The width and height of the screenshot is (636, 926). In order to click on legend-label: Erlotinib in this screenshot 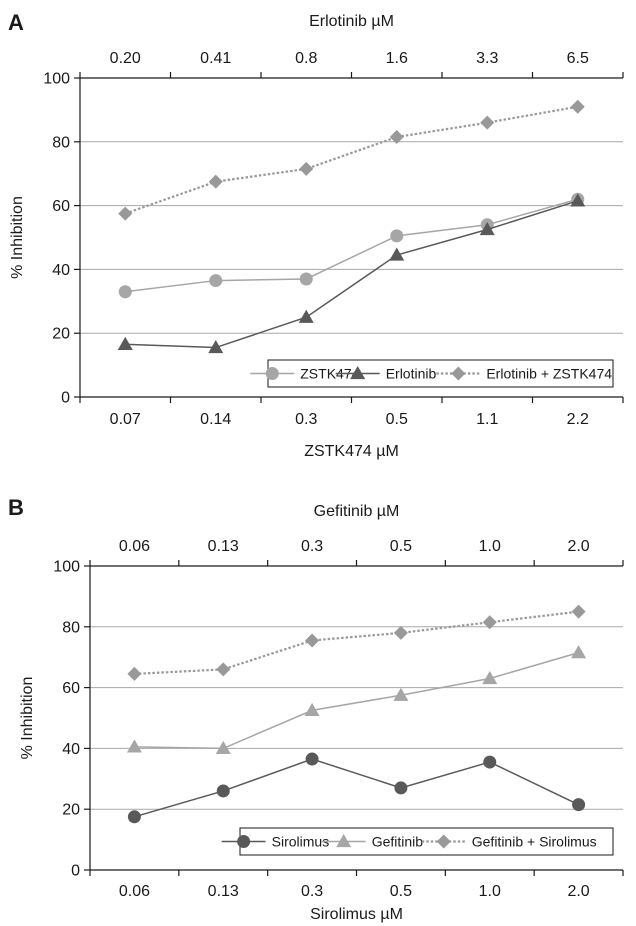, I will do `click(411, 374)`.